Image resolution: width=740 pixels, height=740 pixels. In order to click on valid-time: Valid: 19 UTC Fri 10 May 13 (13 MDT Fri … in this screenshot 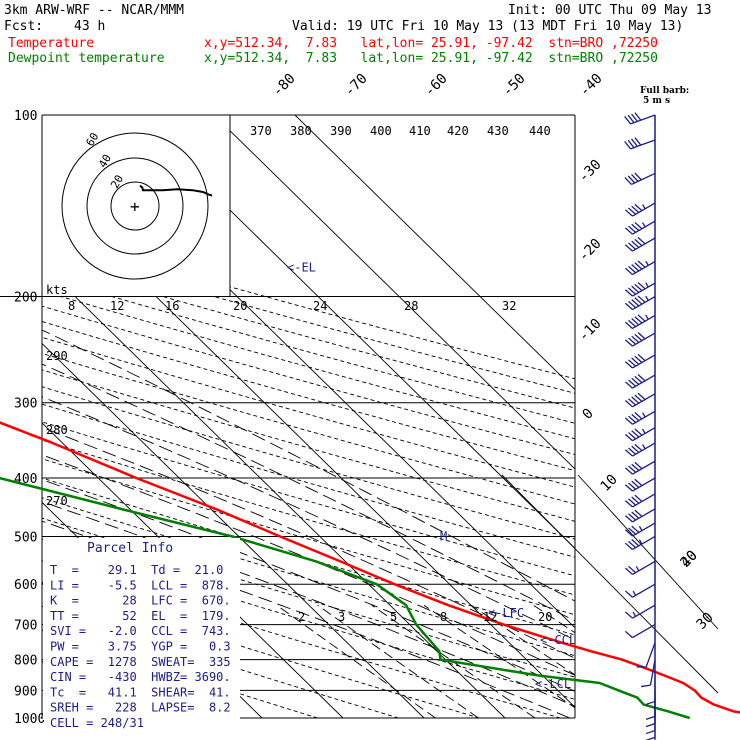, I will do `click(488, 26)`.